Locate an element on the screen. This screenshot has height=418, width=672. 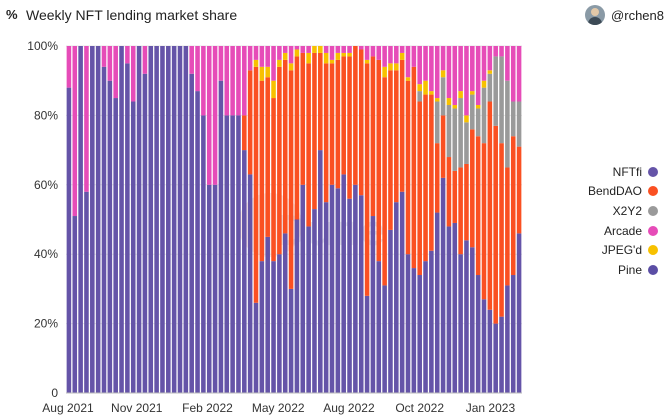
x-tick-label: Nov 2021 is located at coordinates (137, 408).